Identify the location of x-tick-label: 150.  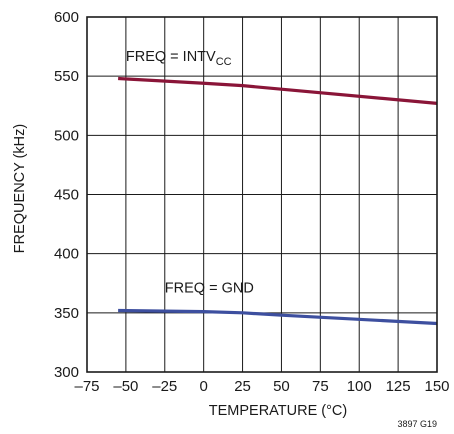
(436, 386).